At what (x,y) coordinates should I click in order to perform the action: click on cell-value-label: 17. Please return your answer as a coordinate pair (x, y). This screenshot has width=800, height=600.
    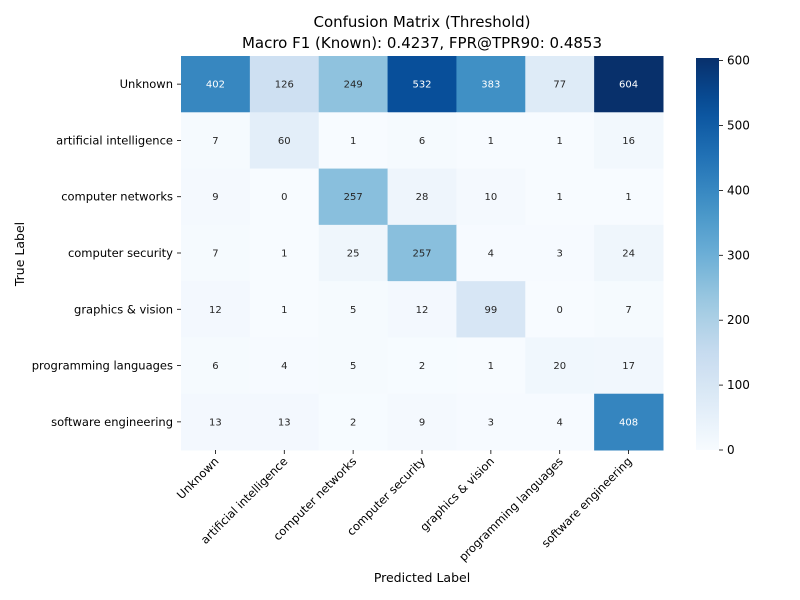
    Looking at the image, I should click on (628, 366).